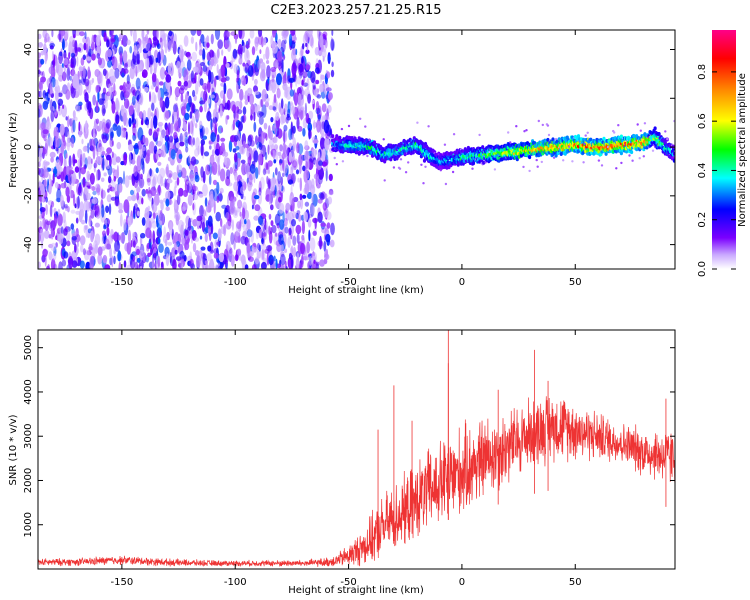 Image resolution: width=750 pixels, height=600 pixels. What do you see at coordinates (621, 153) in the screenshot?
I see `signal-cell` at bounding box center [621, 153].